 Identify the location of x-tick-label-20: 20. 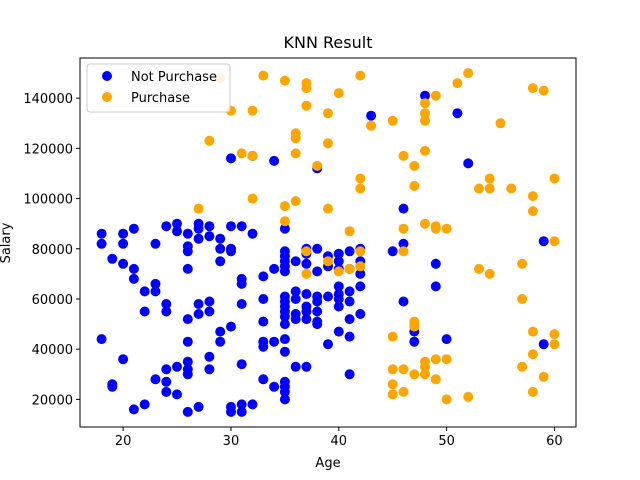
(123, 441).